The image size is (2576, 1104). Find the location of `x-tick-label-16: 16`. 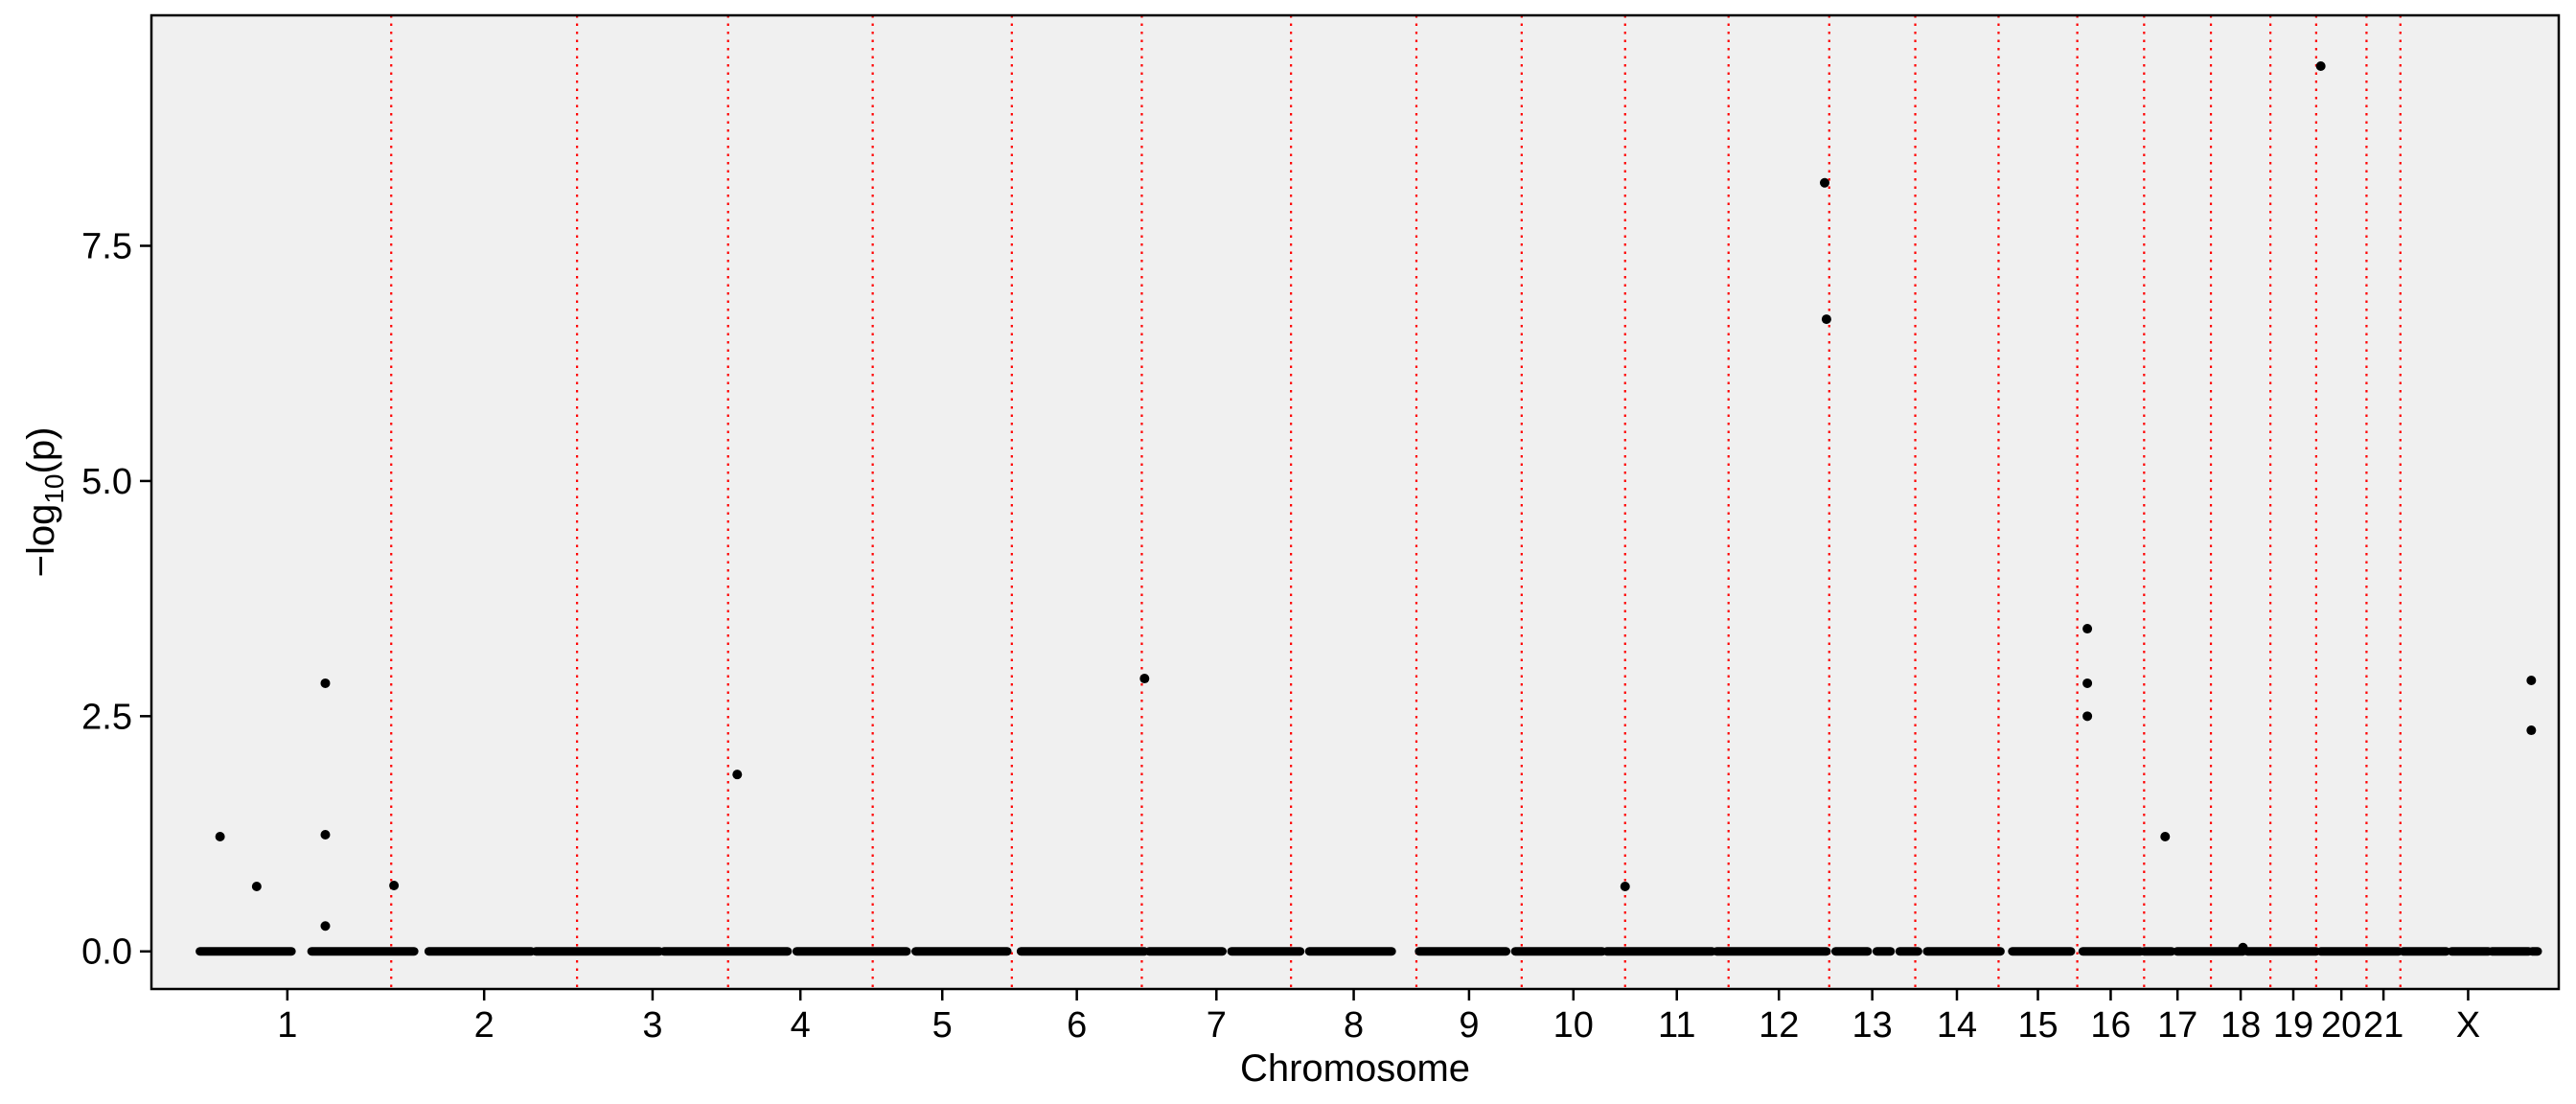

x-tick-label-16: 16 is located at coordinates (2110, 1025).